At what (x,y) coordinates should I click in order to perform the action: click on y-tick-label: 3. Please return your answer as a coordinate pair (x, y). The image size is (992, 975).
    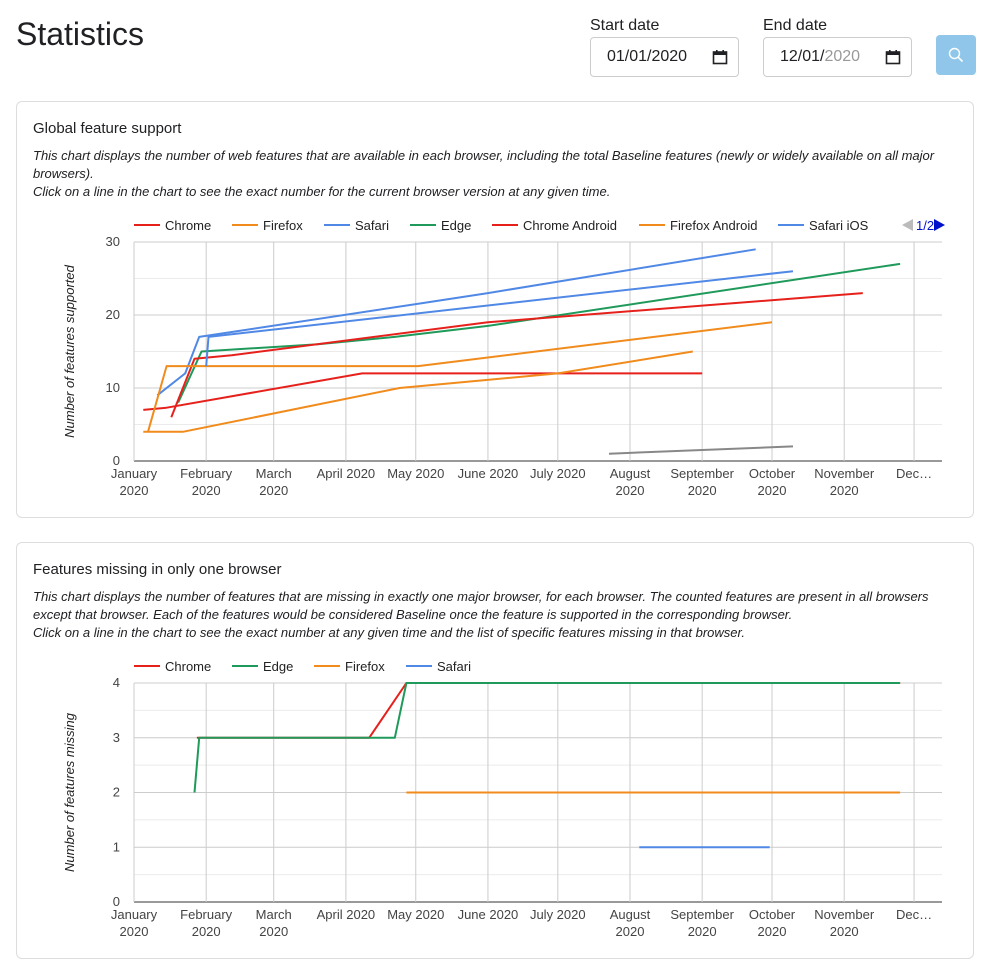
    Looking at the image, I should click on (116, 737).